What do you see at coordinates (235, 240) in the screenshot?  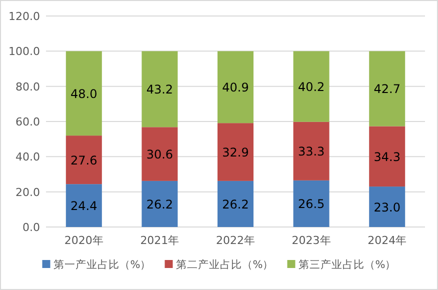 I see `x-tick-label: 2022年` at bounding box center [235, 240].